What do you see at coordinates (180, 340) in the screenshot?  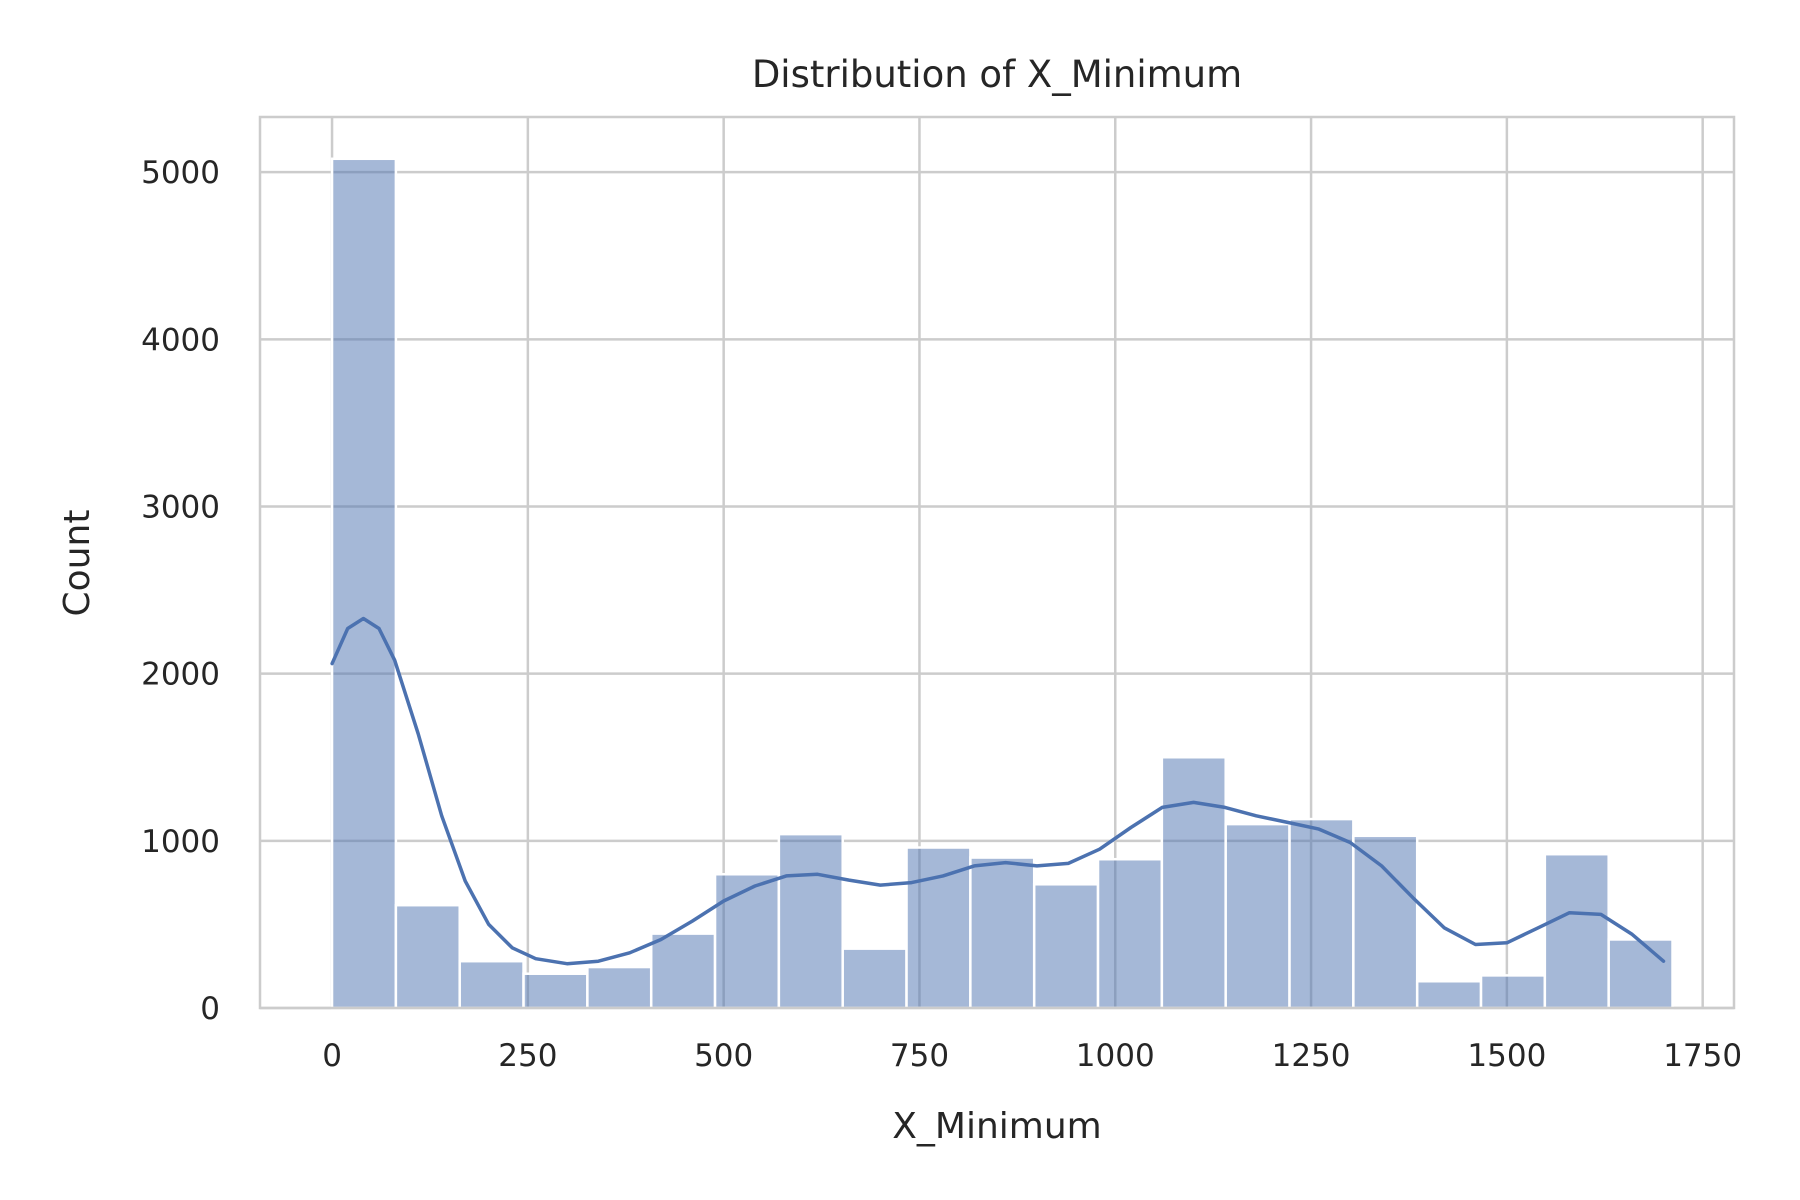 I see `y-tick-label: 4000` at bounding box center [180, 340].